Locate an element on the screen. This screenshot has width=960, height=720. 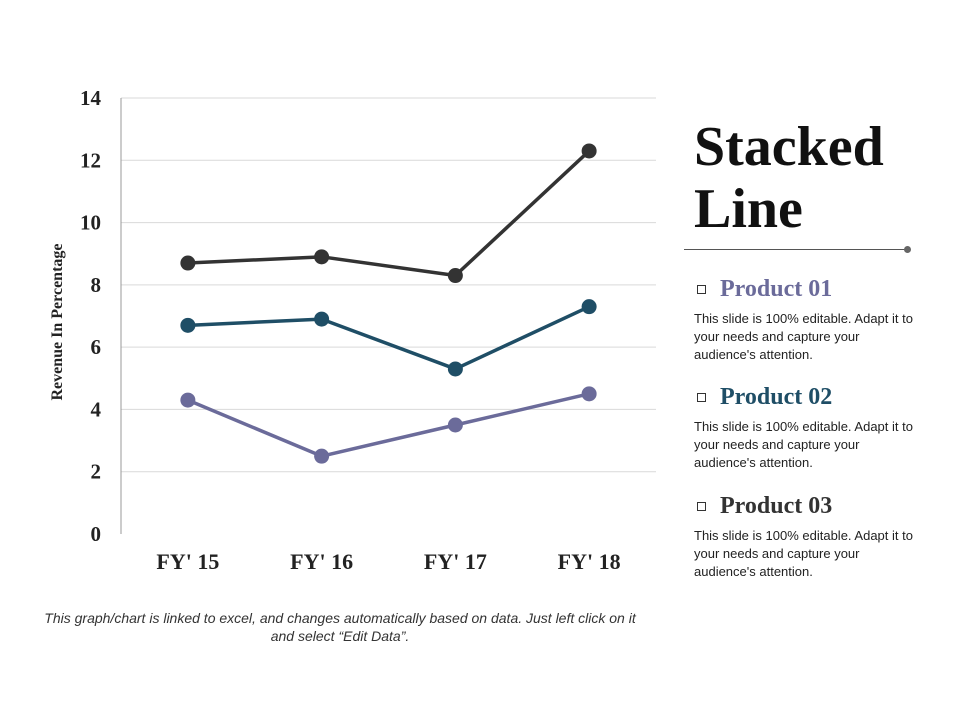
x-tick-label: FY' 18 is located at coordinates (589, 561).